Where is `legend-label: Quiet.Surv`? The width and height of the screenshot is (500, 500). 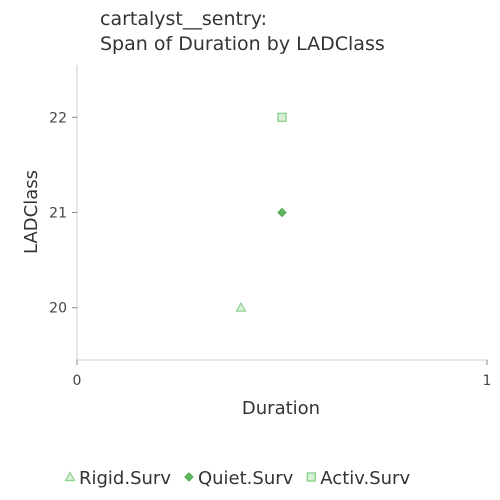 legend-label: Quiet.Surv is located at coordinates (246, 478).